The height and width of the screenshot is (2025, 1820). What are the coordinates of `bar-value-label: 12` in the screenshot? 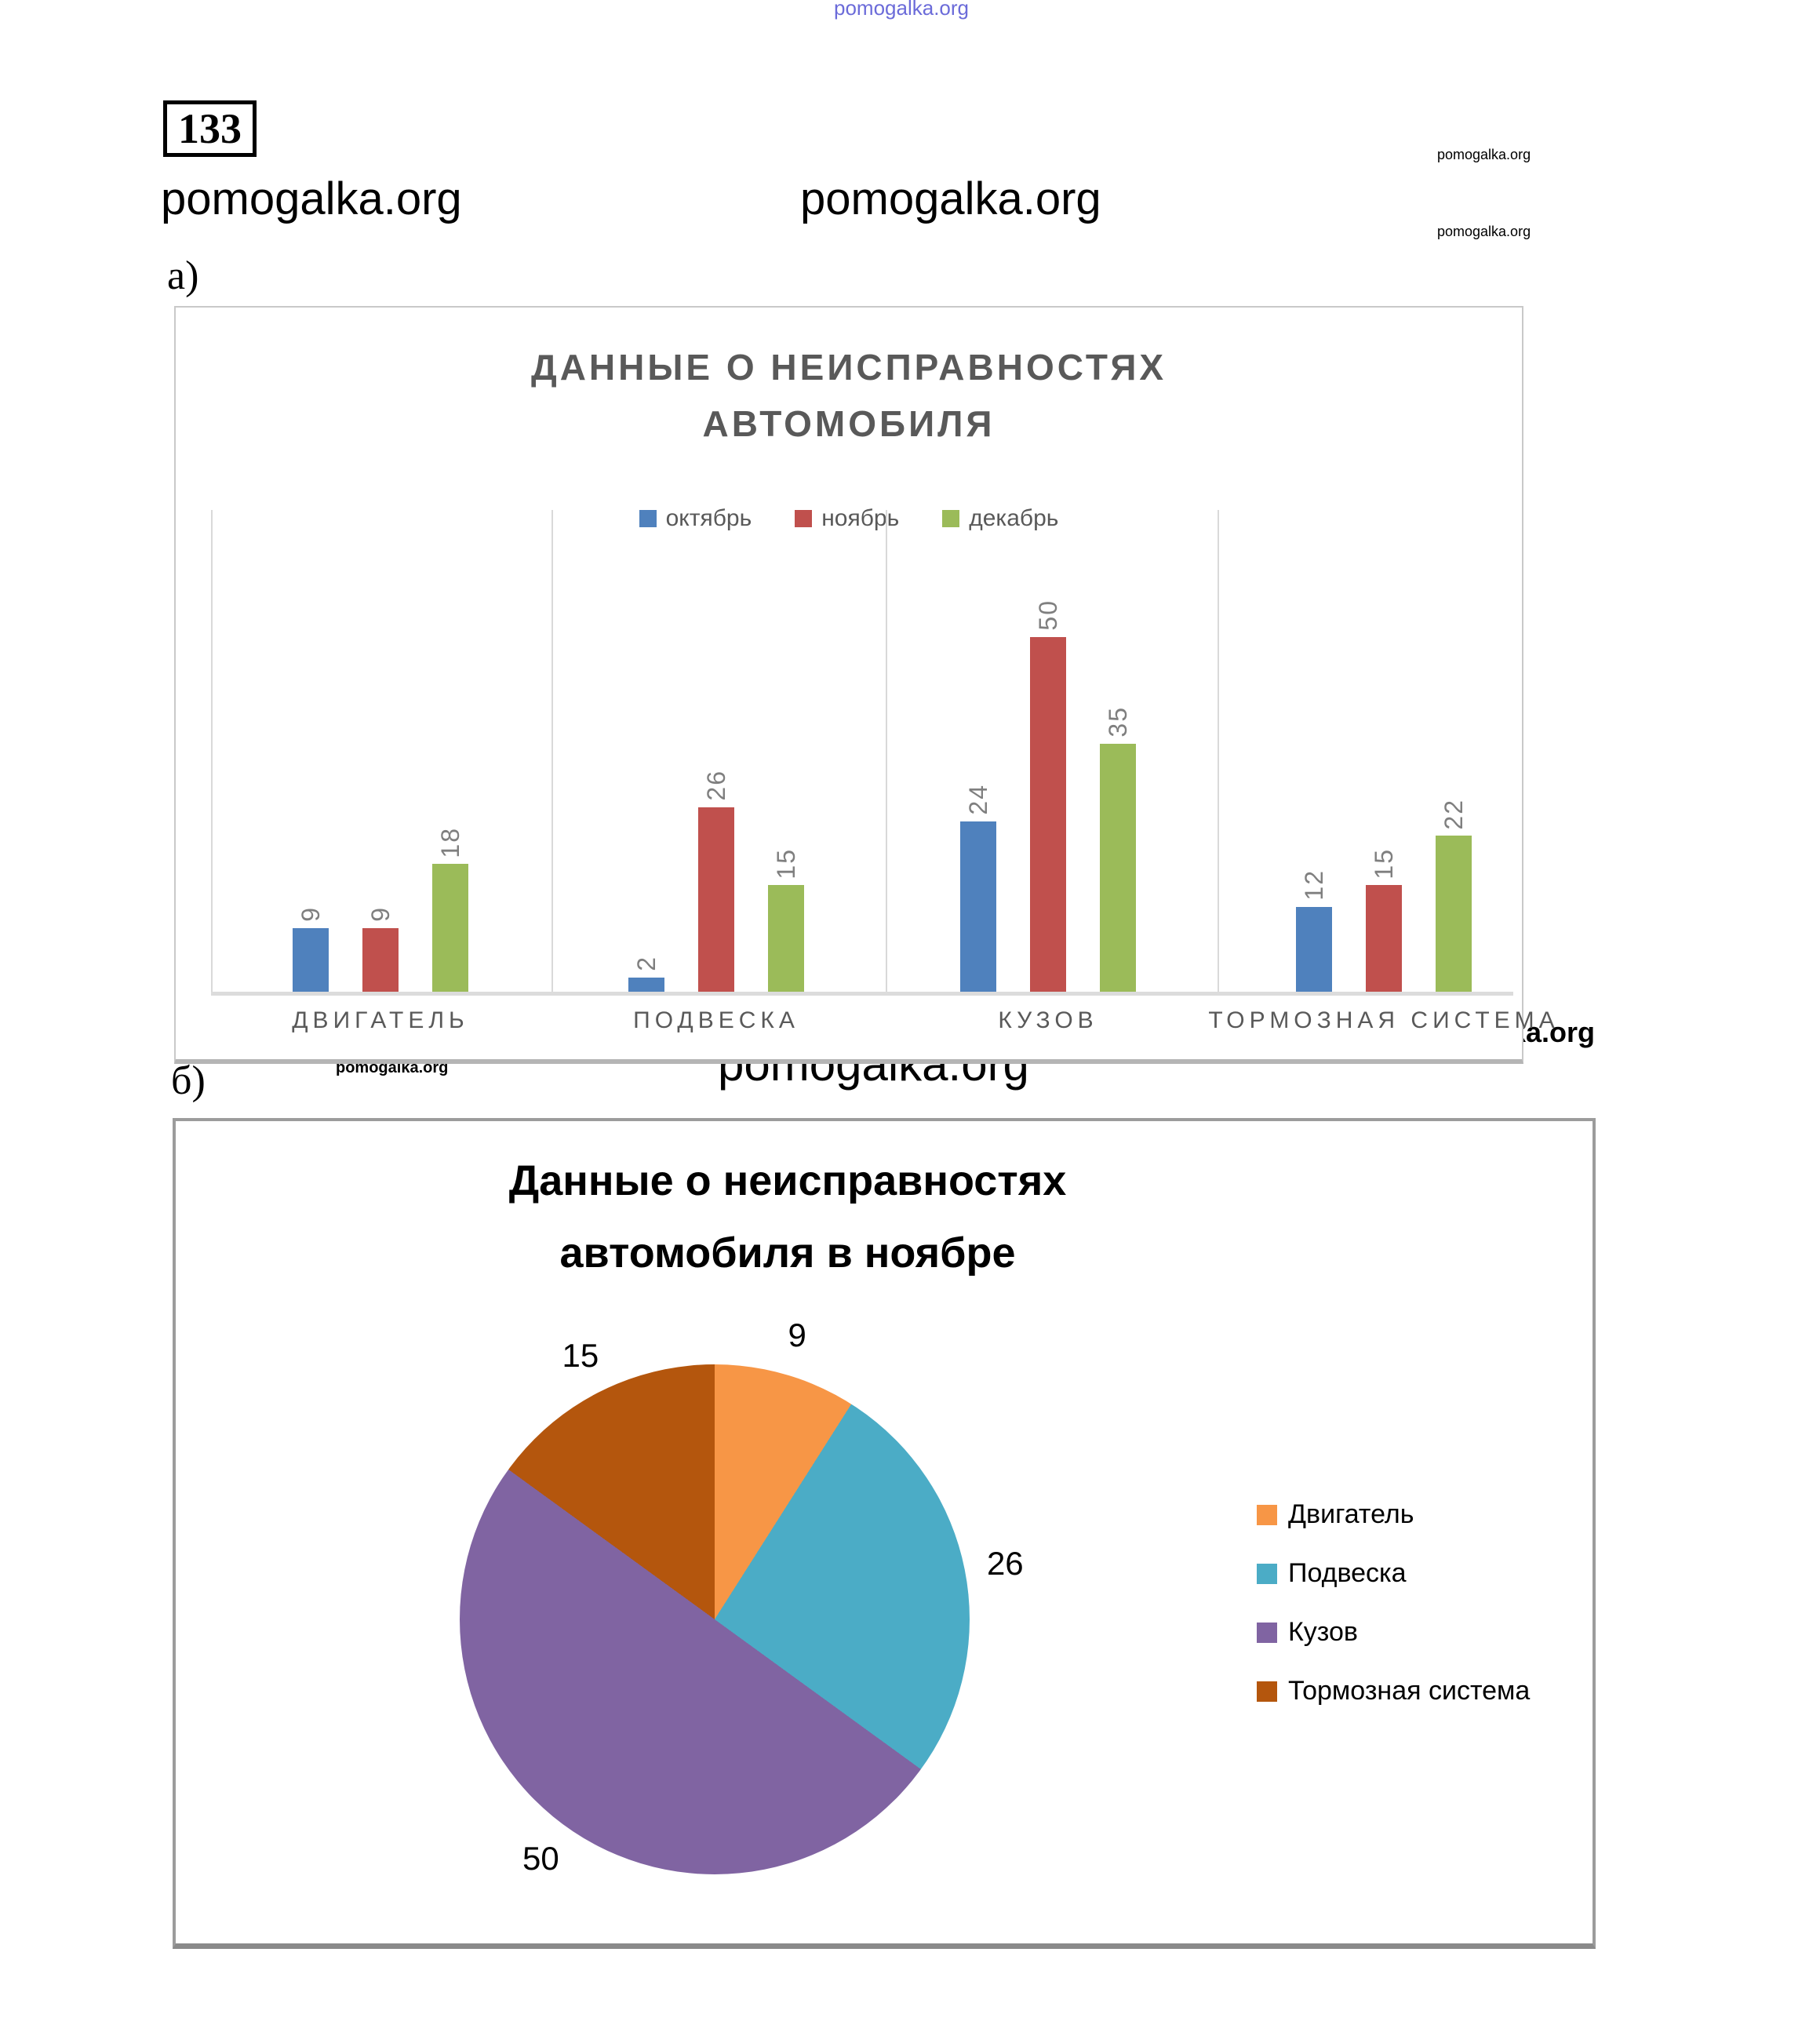 It's located at (1313, 885).